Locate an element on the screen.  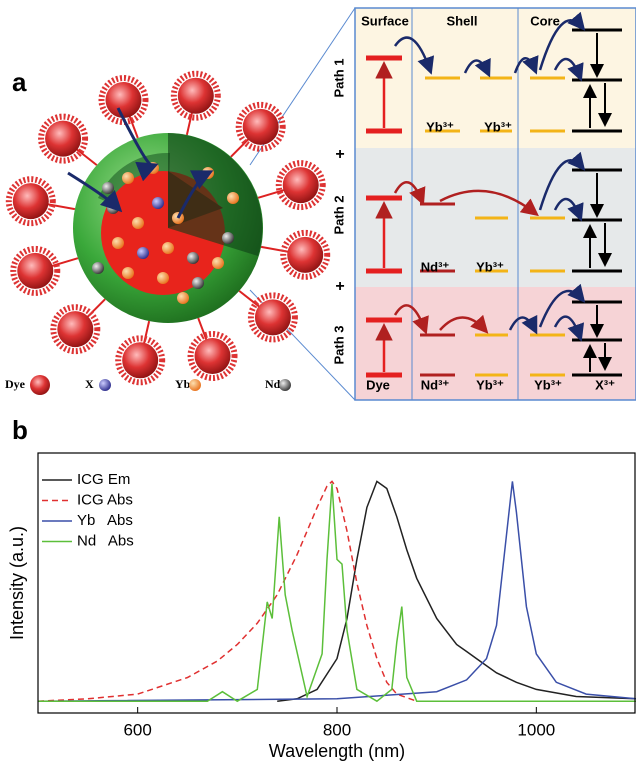
legend-label: ICG Em is located at coordinates (103, 479).